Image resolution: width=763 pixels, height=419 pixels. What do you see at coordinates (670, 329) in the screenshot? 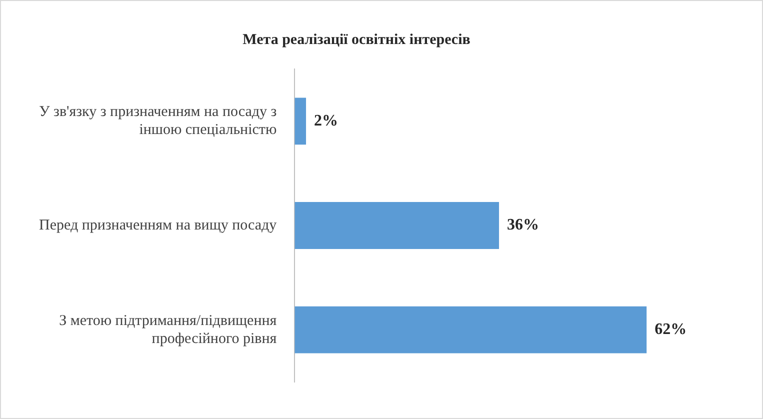
I see `data-label: 62%` at bounding box center [670, 329].